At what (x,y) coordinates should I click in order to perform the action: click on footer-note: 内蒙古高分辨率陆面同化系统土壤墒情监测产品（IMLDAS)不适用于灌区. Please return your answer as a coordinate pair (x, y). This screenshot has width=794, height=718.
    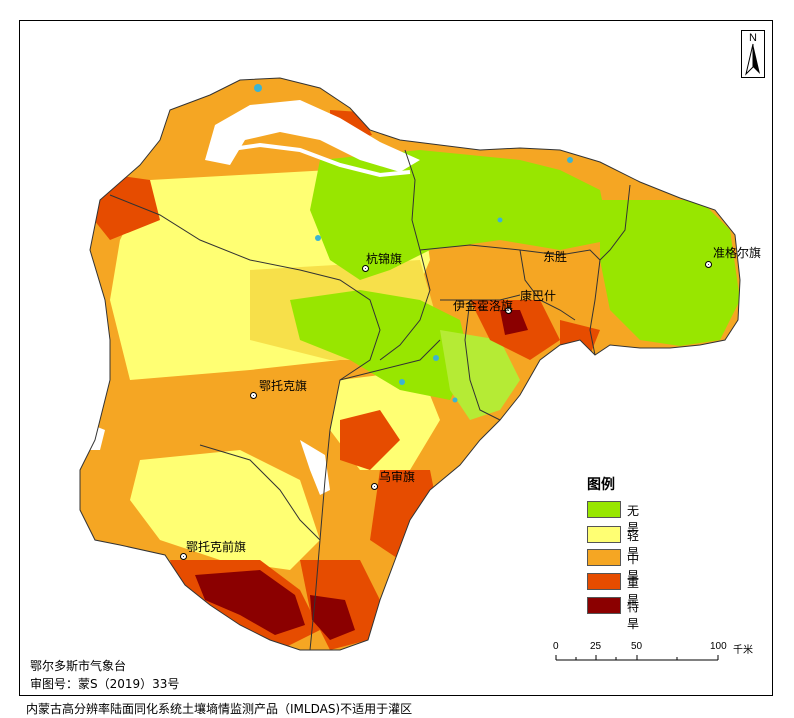
    Looking at the image, I should click on (219, 709).